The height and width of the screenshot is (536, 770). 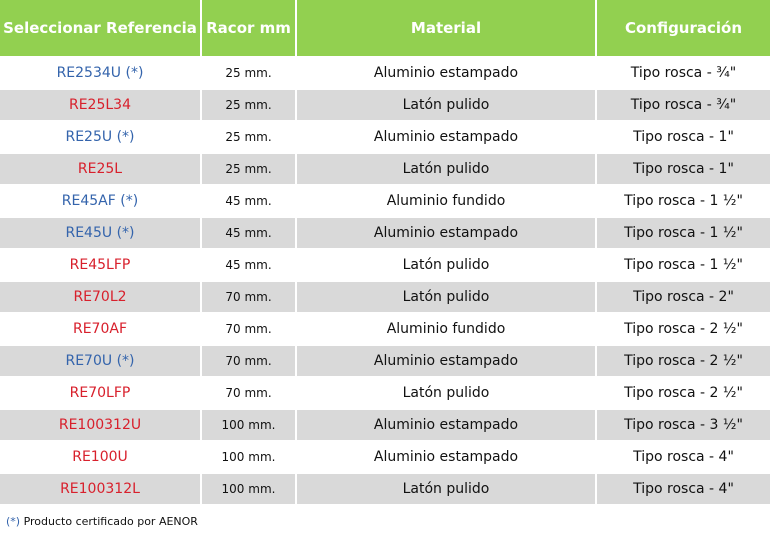 What do you see at coordinates (100, 489) in the screenshot?
I see `reference-cell: RE100312L` at bounding box center [100, 489].